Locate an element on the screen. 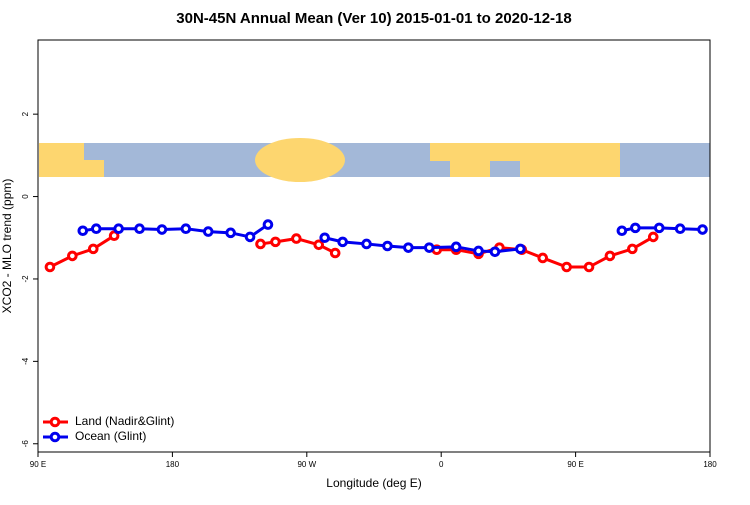  x-axis-label: Longitude (deg E) is located at coordinates (373, 483).